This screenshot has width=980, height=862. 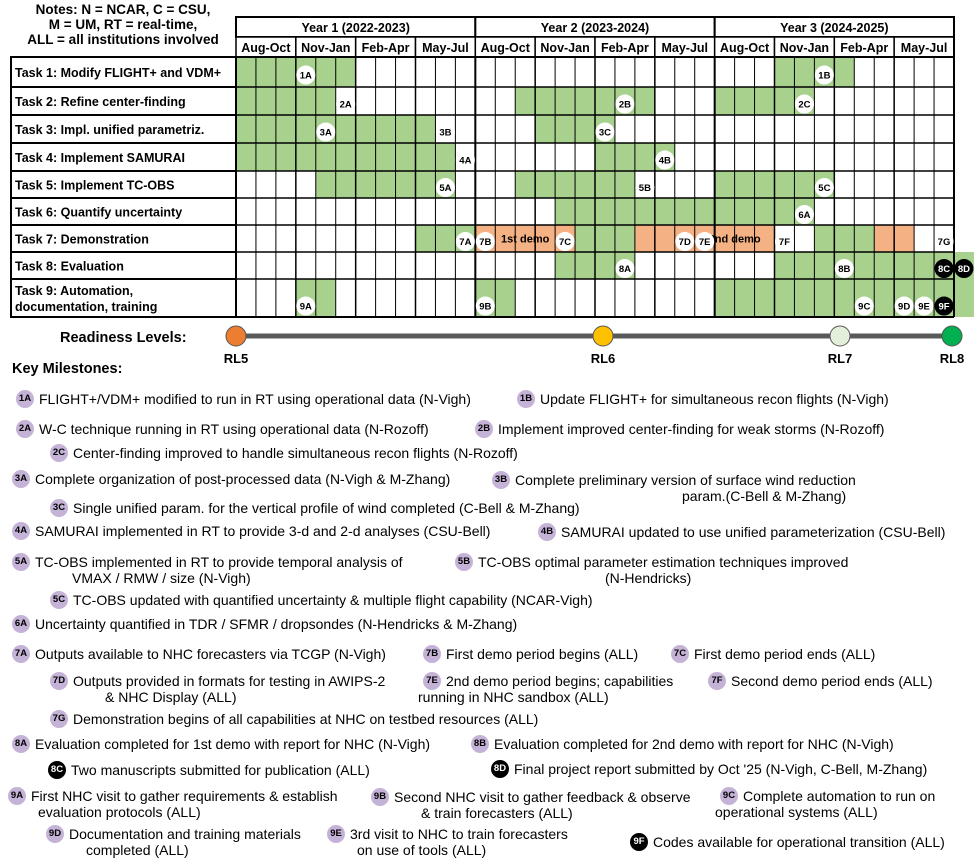 I want to click on milestone-badge: 7D, so click(x=59, y=681).